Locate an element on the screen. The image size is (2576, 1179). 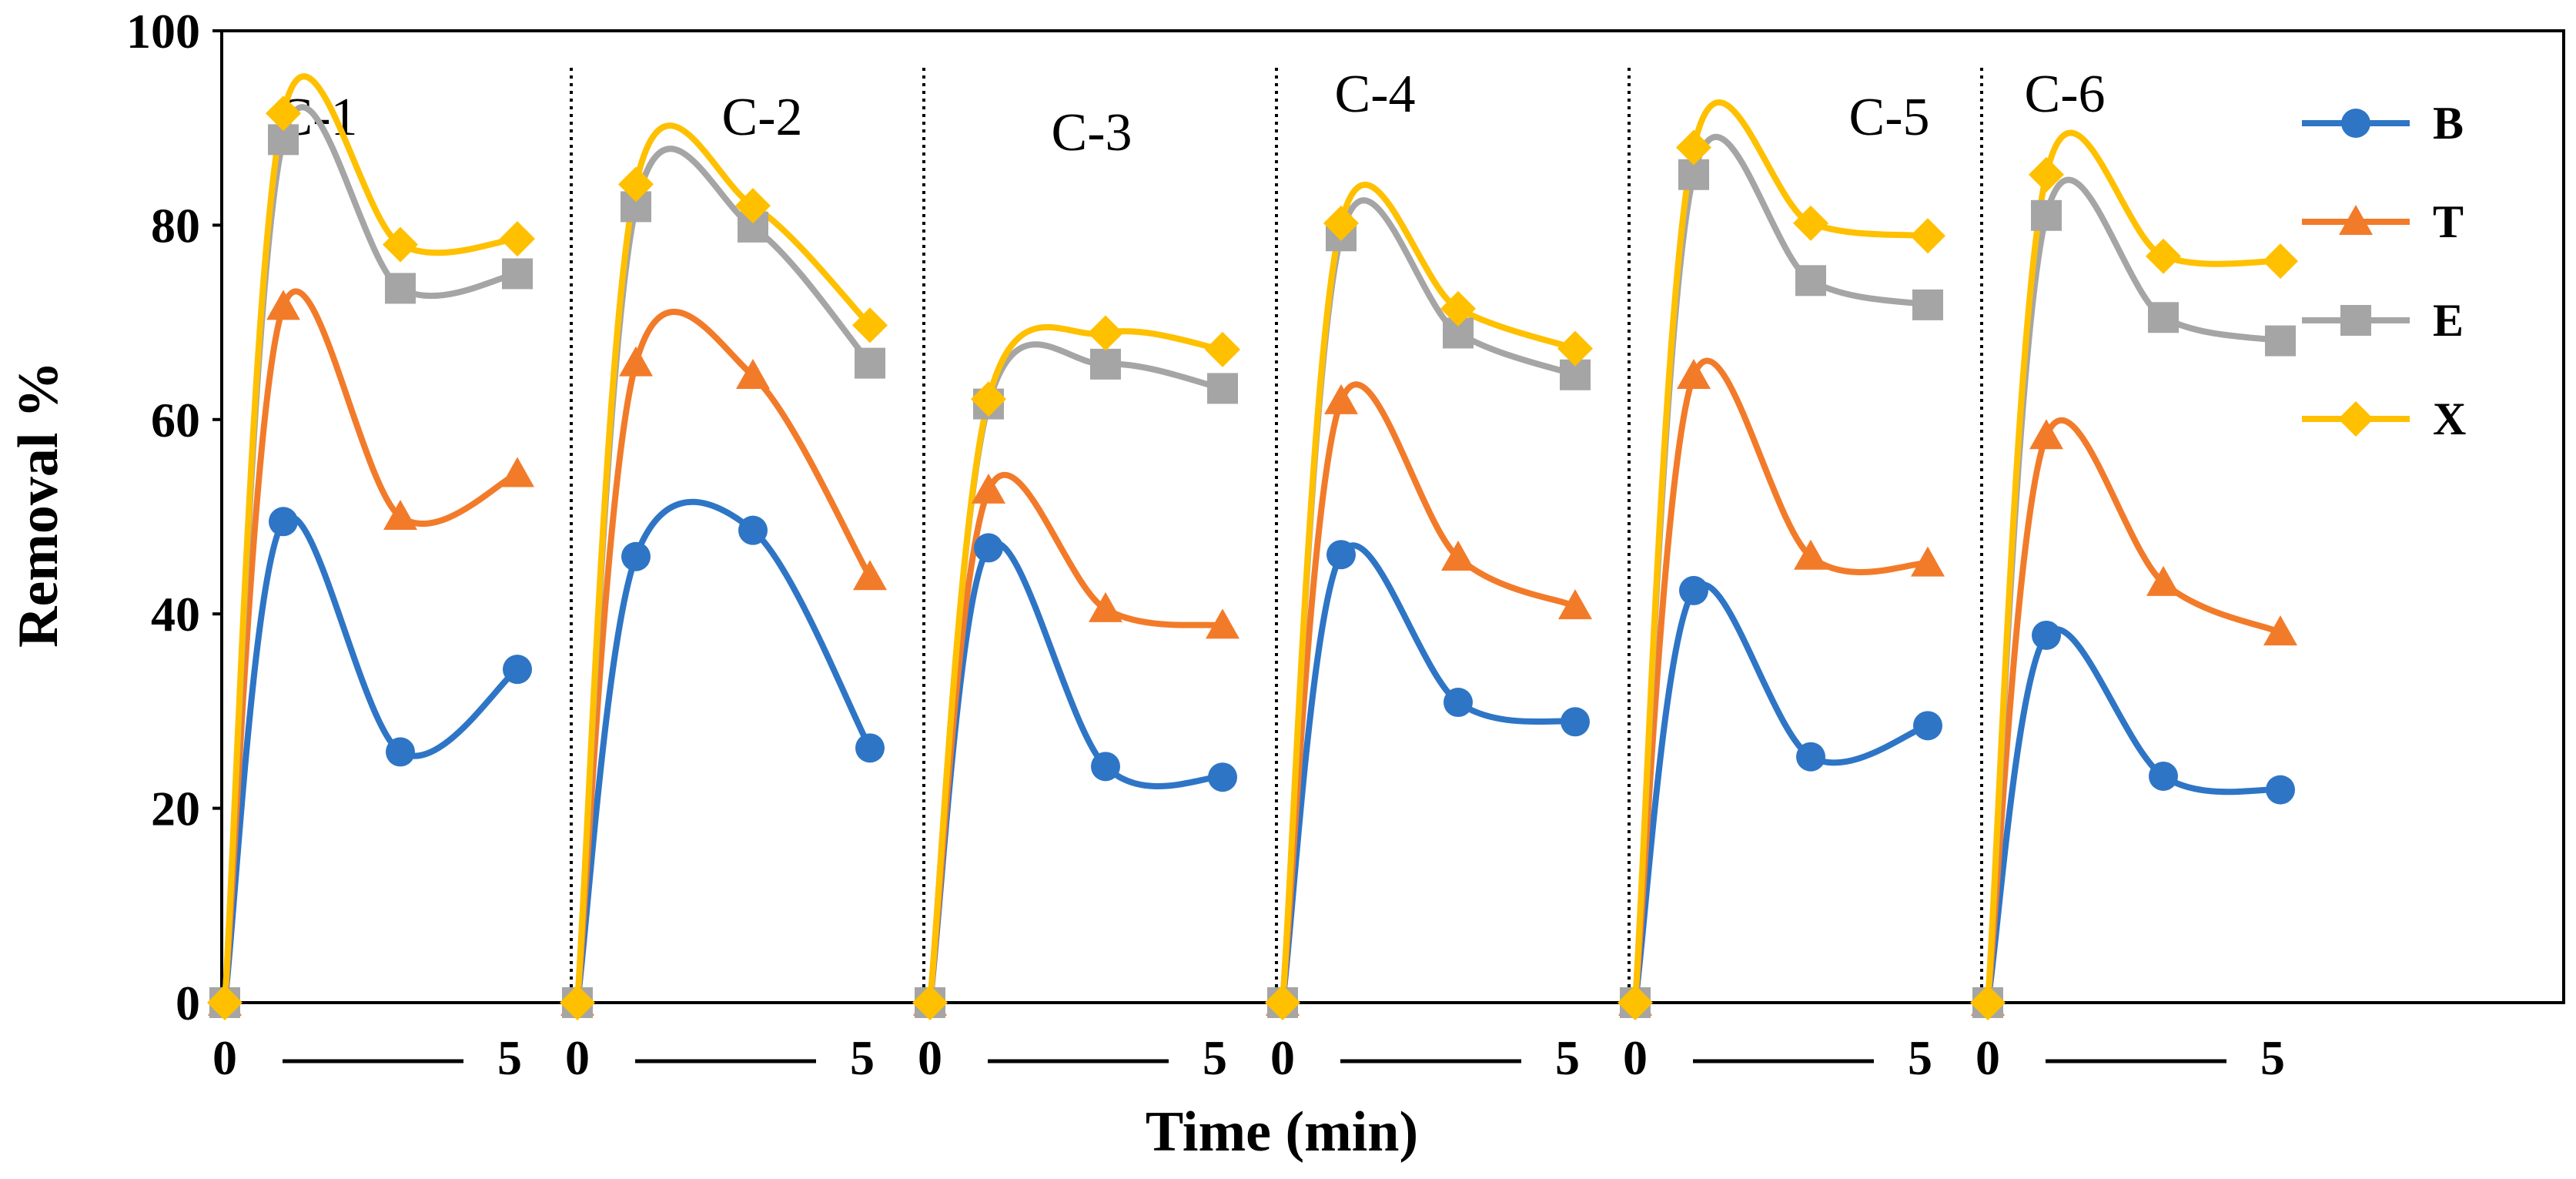
x-axis-title: Time (min) is located at coordinates (1282, 1132).